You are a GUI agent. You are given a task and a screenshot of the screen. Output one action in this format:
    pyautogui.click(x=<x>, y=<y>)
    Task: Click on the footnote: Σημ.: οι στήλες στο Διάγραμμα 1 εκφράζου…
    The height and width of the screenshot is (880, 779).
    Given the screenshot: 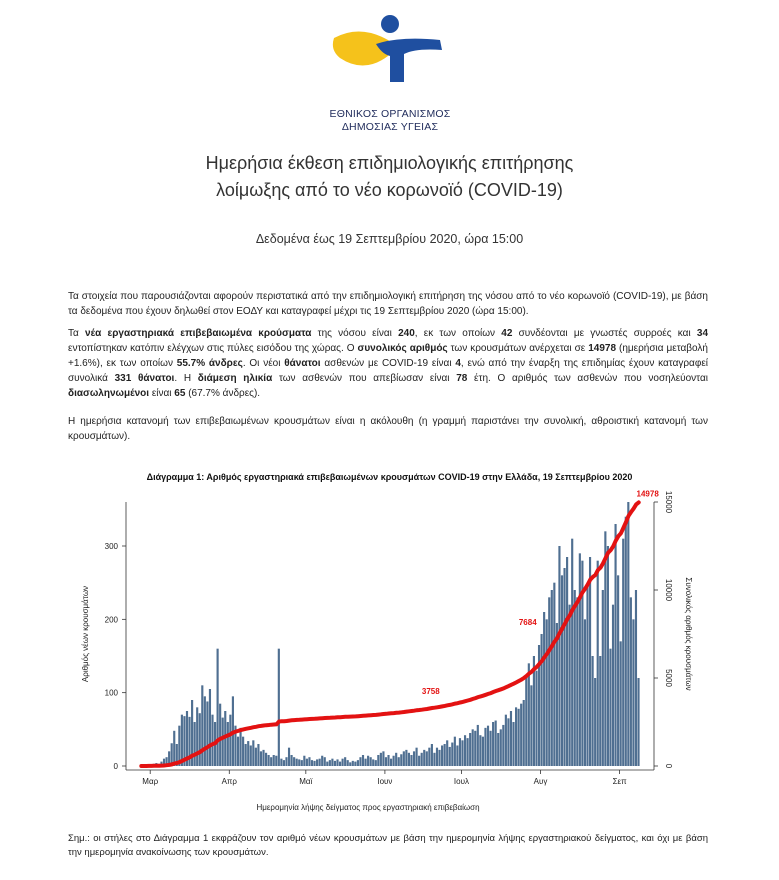 What is the action you would take?
    pyautogui.click(x=388, y=845)
    